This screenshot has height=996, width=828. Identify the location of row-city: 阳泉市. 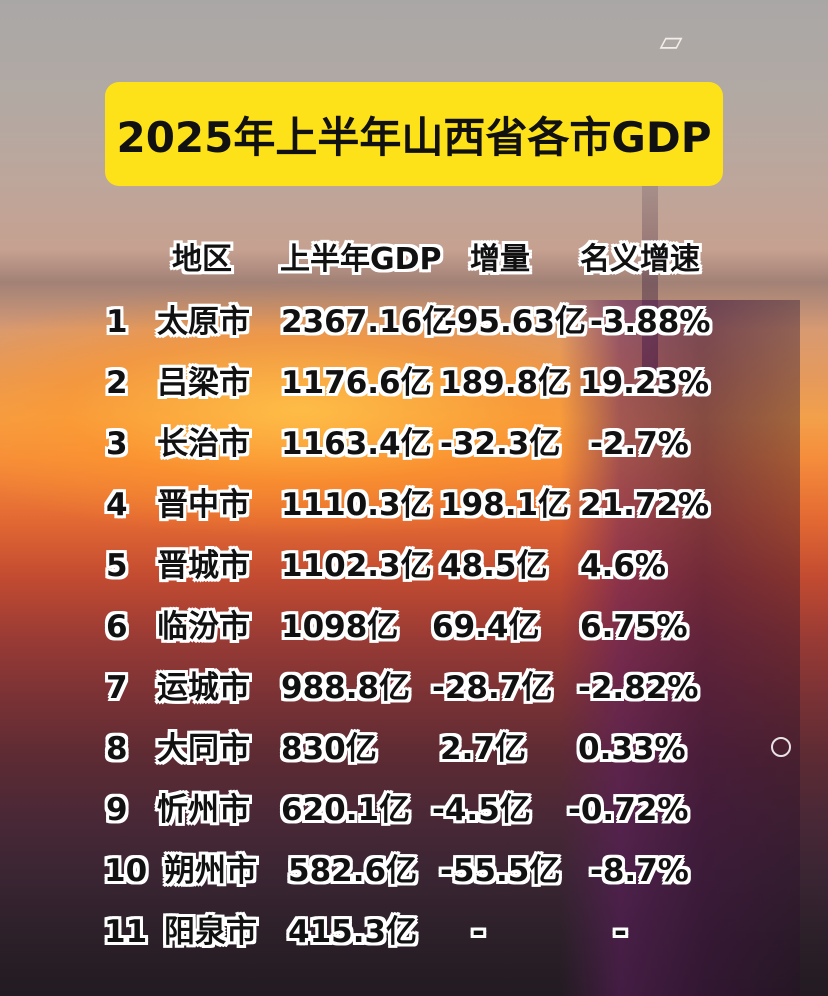
(210, 932).